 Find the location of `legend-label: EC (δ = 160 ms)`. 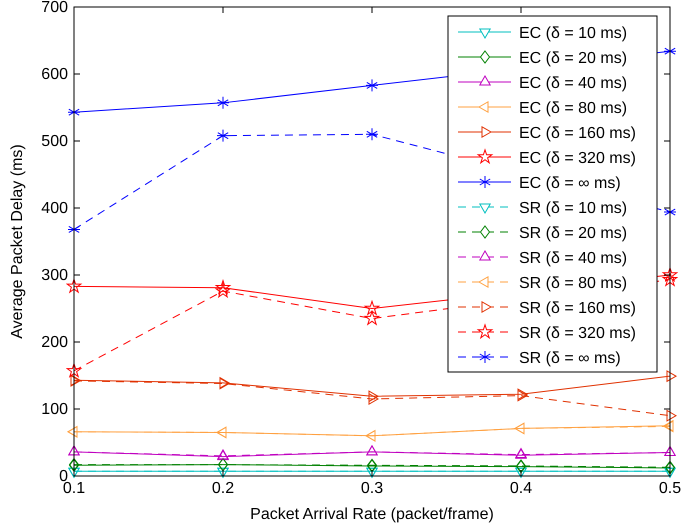

legend-label: EC (δ = 160 ms) is located at coordinates (577, 133).